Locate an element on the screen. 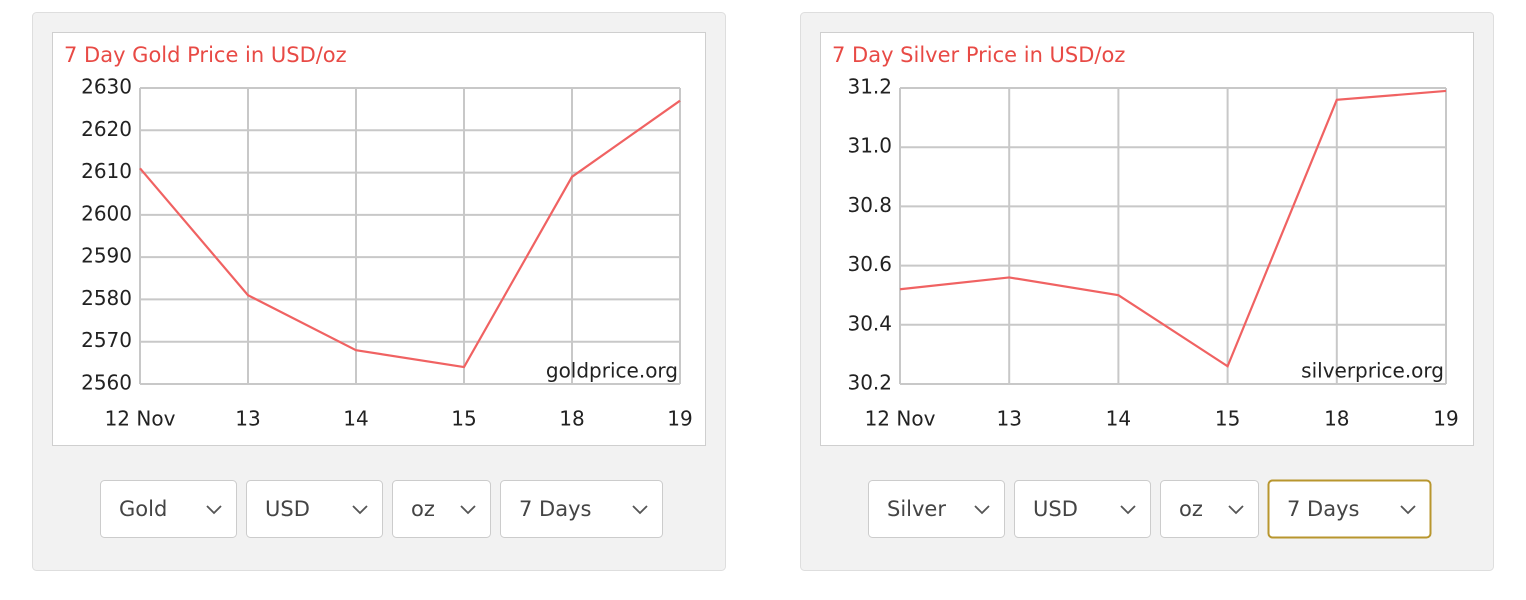  y-tick-label: 30.2 is located at coordinates (869, 383).